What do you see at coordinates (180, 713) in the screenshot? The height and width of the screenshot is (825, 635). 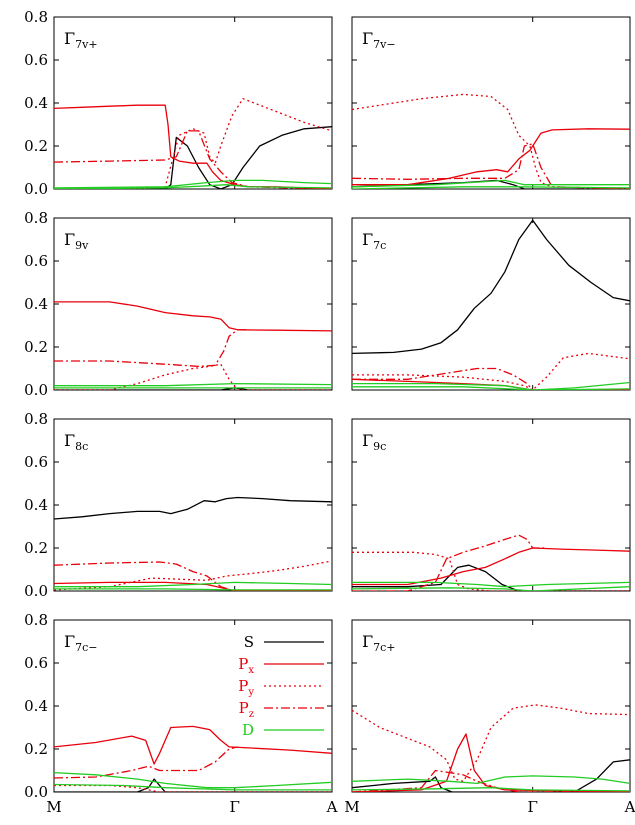 I see `panel-7: 0.0 0.2 0.4 0.6 0.8 Γ7c− M Γ A` at bounding box center [180, 713].